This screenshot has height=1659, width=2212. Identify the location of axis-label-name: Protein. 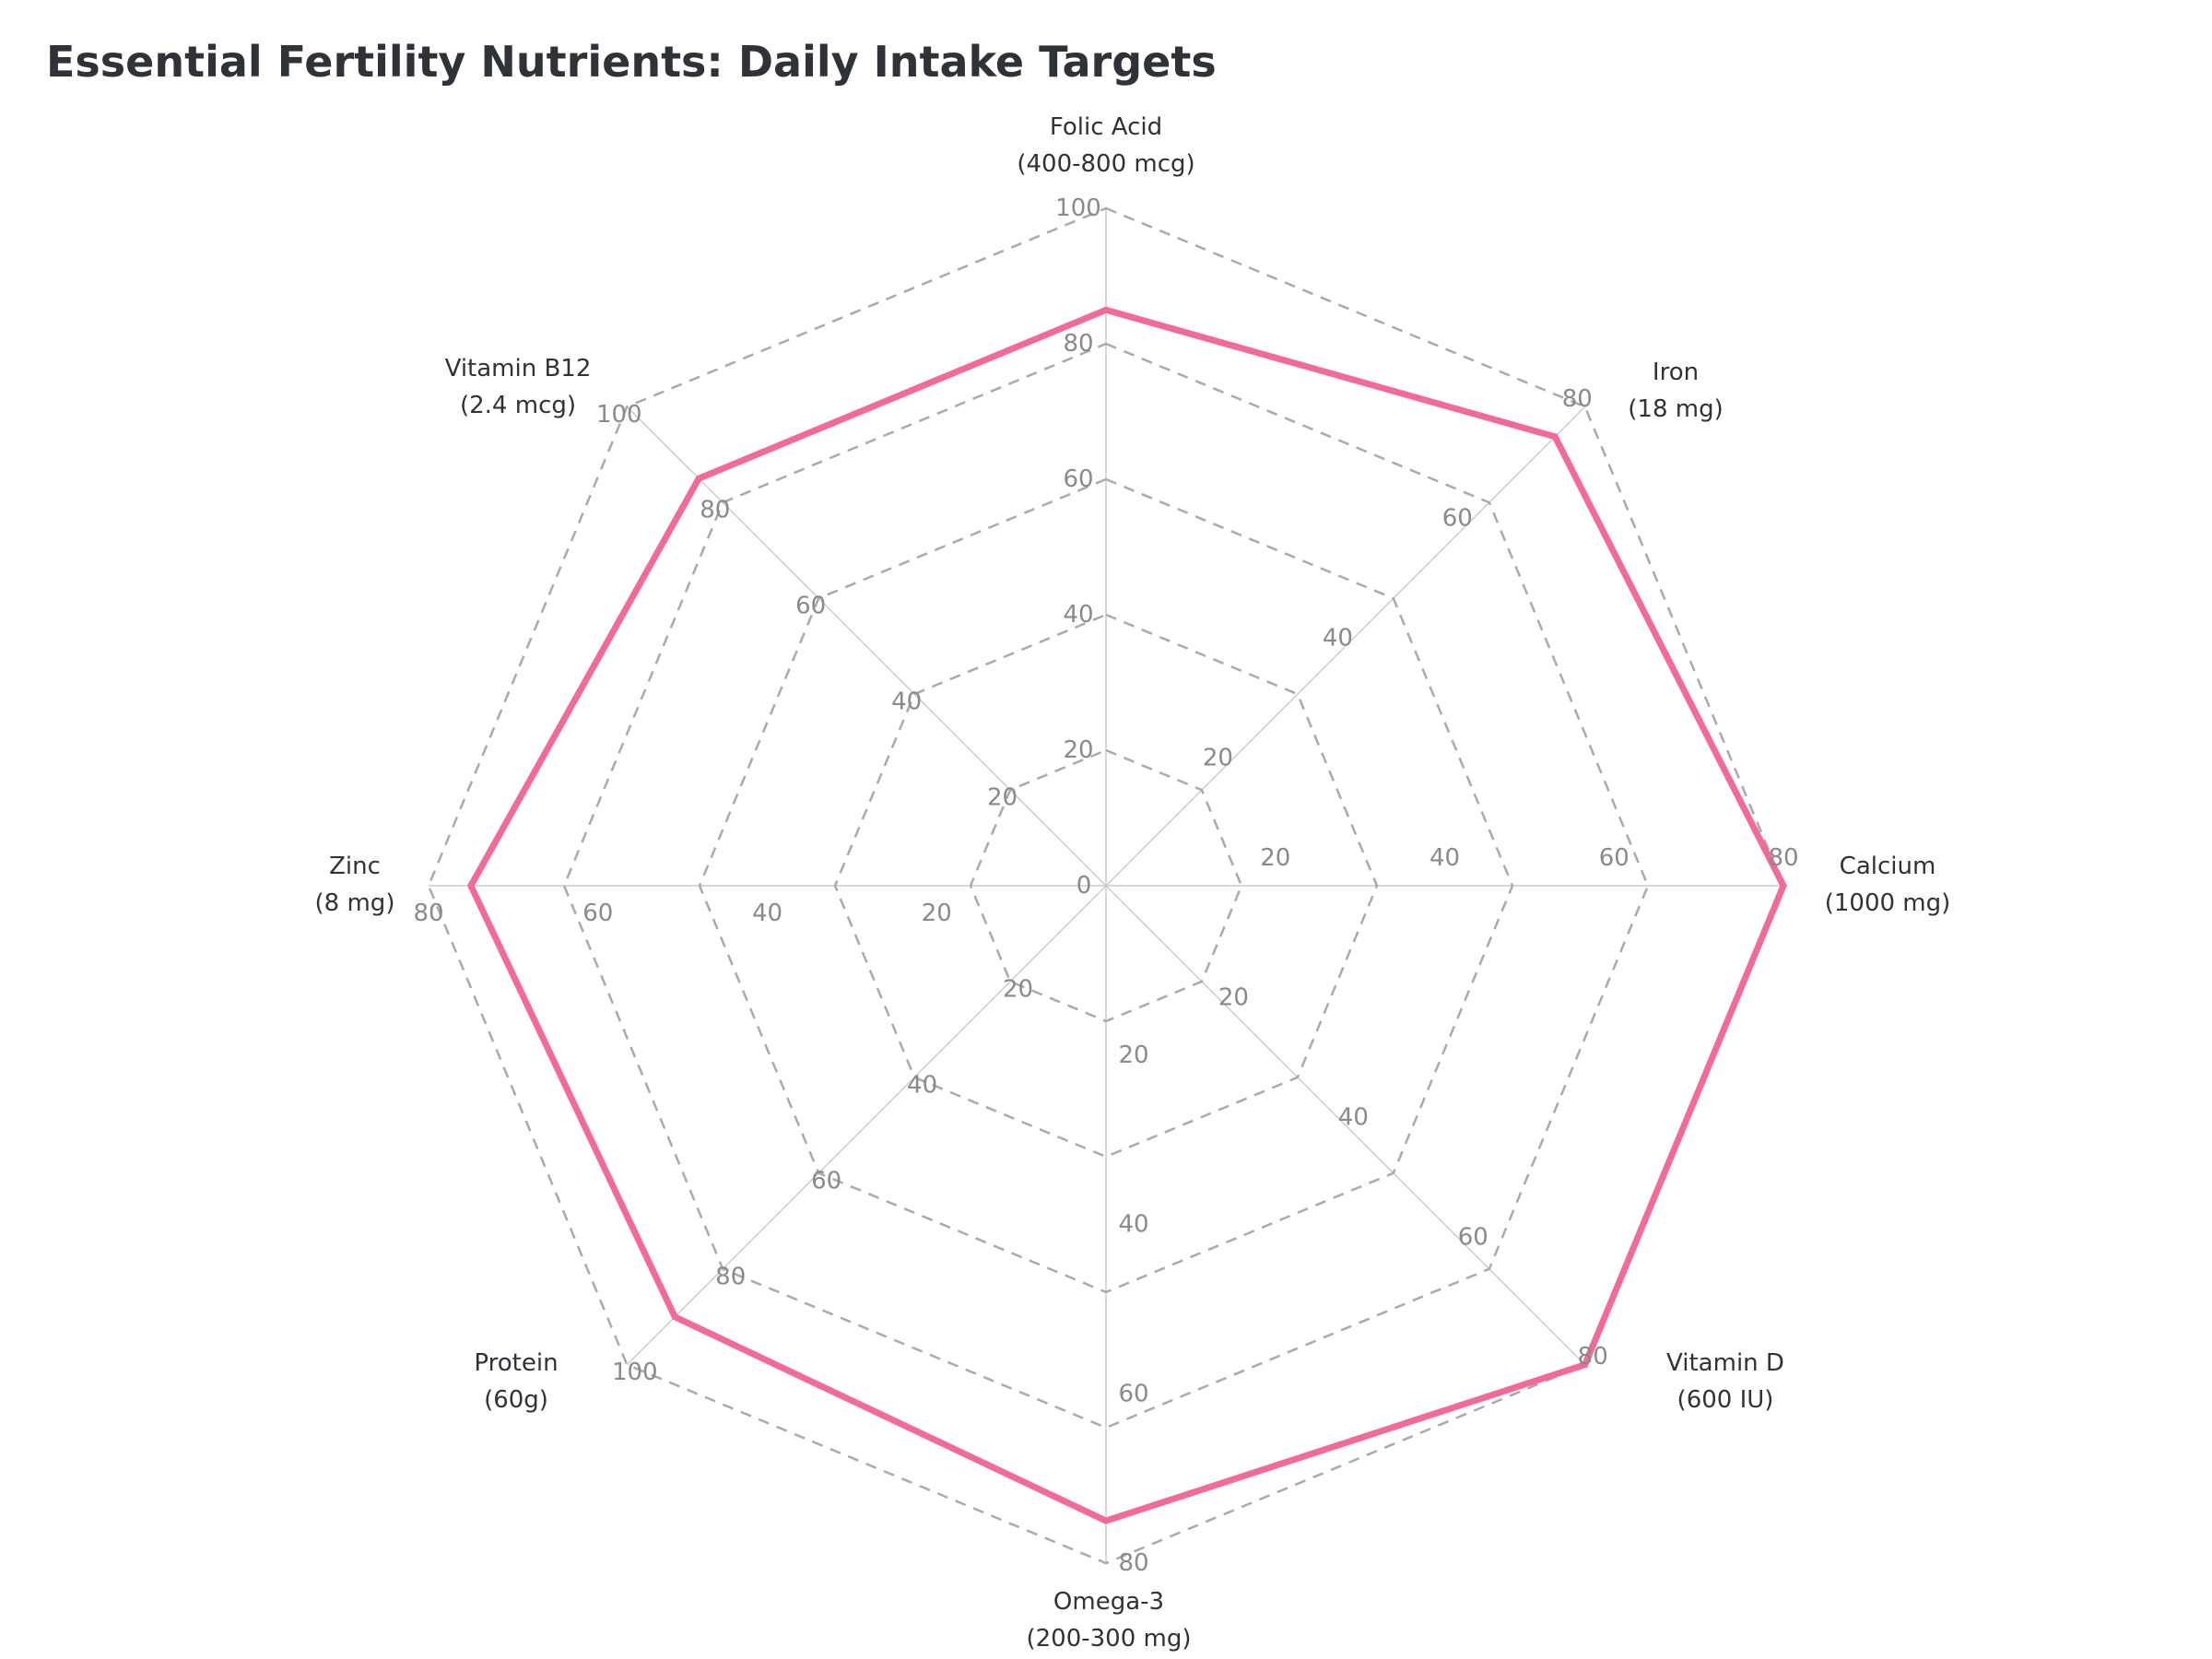
(516, 1363).